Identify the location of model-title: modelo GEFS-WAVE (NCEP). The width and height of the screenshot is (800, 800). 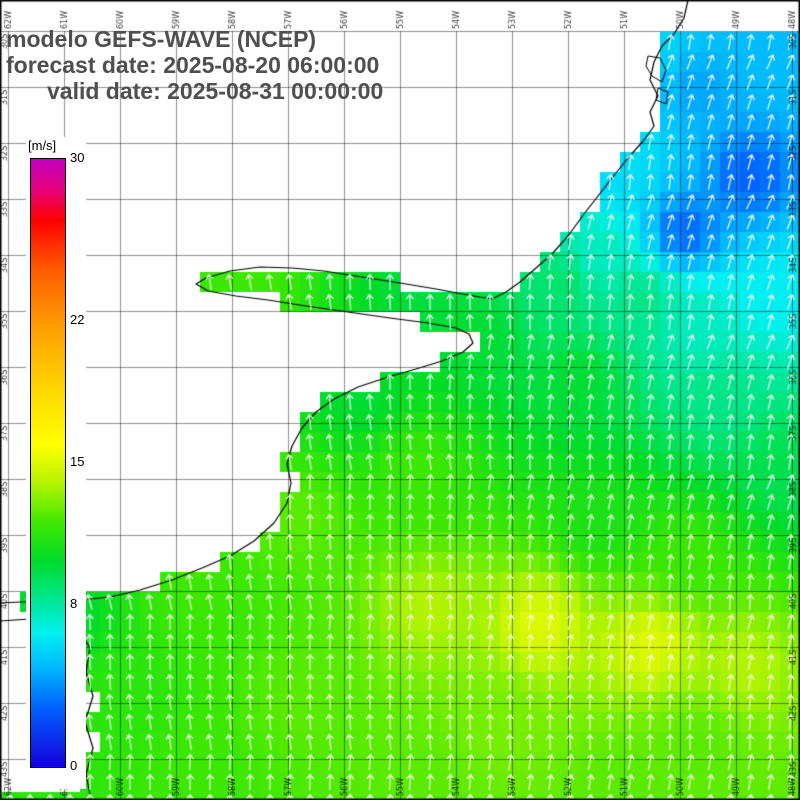
(161, 39).